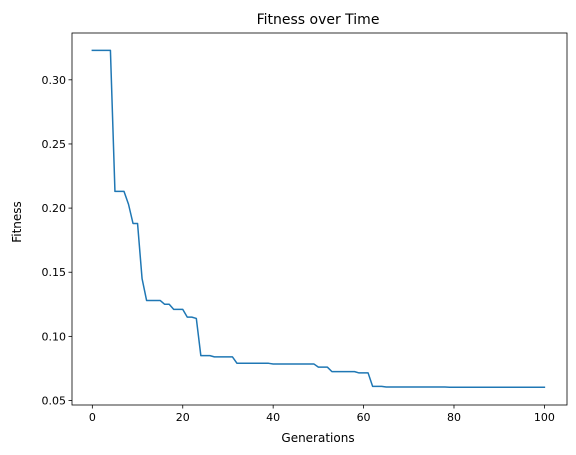 The image size is (576, 455). Describe the element at coordinates (317, 438) in the screenshot. I see `x-axis-label: Generations` at that location.